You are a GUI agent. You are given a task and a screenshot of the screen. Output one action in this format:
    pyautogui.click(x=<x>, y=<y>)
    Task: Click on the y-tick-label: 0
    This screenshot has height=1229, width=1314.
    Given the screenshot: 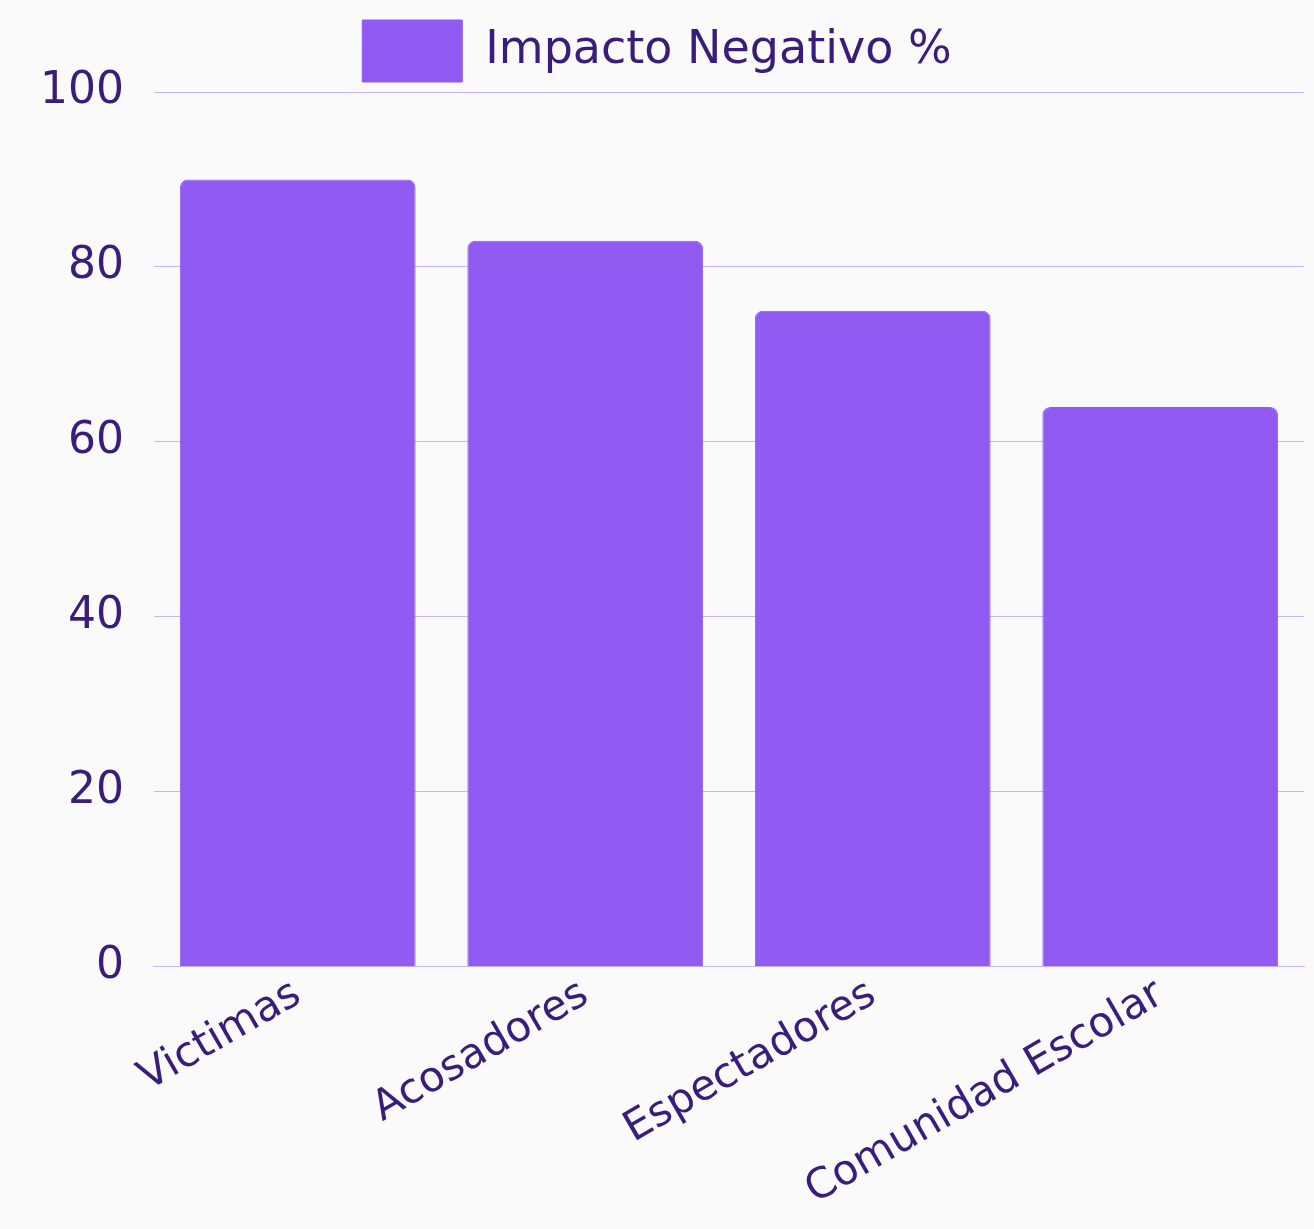 What is the action you would take?
    pyautogui.click(x=109, y=963)
    